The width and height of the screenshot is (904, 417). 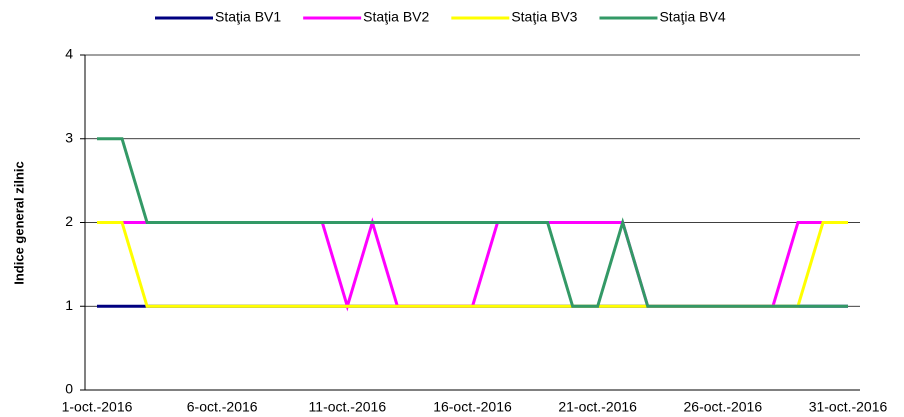 What do you see at coordinates (848, 407) in the screenshot?
I see `x-tick-label: 31-oct.-2016` at bounding box center [848, 407].